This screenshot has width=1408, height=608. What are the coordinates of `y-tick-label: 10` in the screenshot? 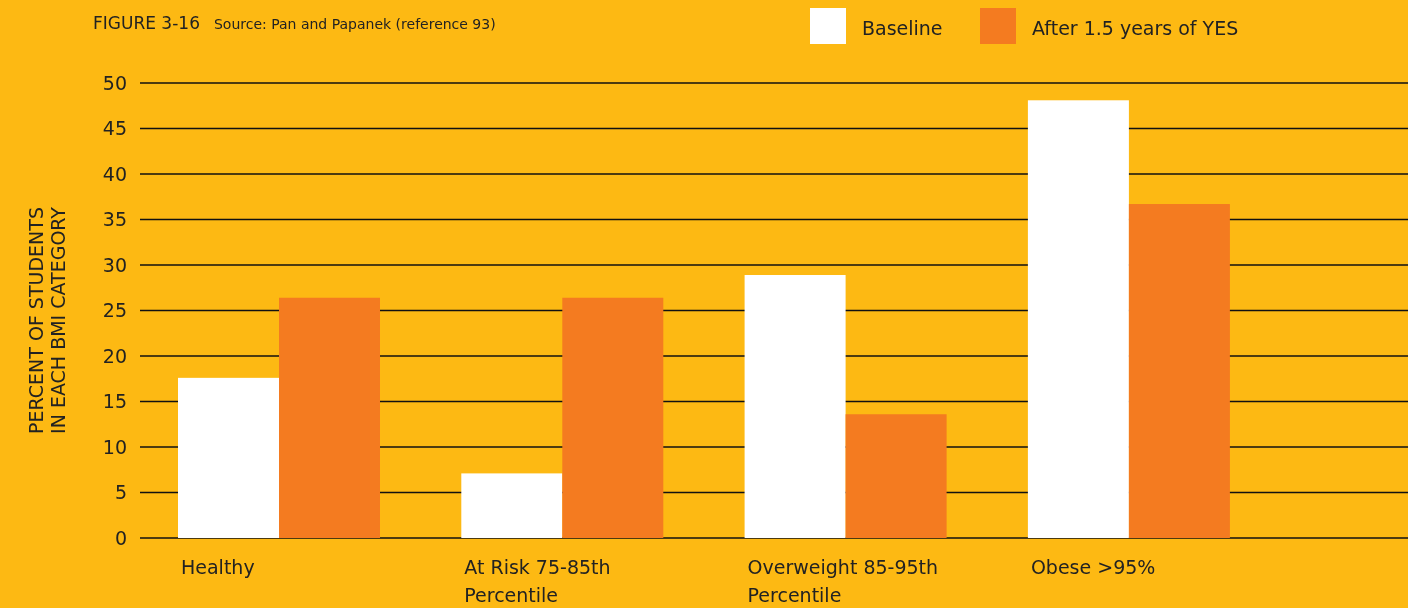 It's located at (114, 446).